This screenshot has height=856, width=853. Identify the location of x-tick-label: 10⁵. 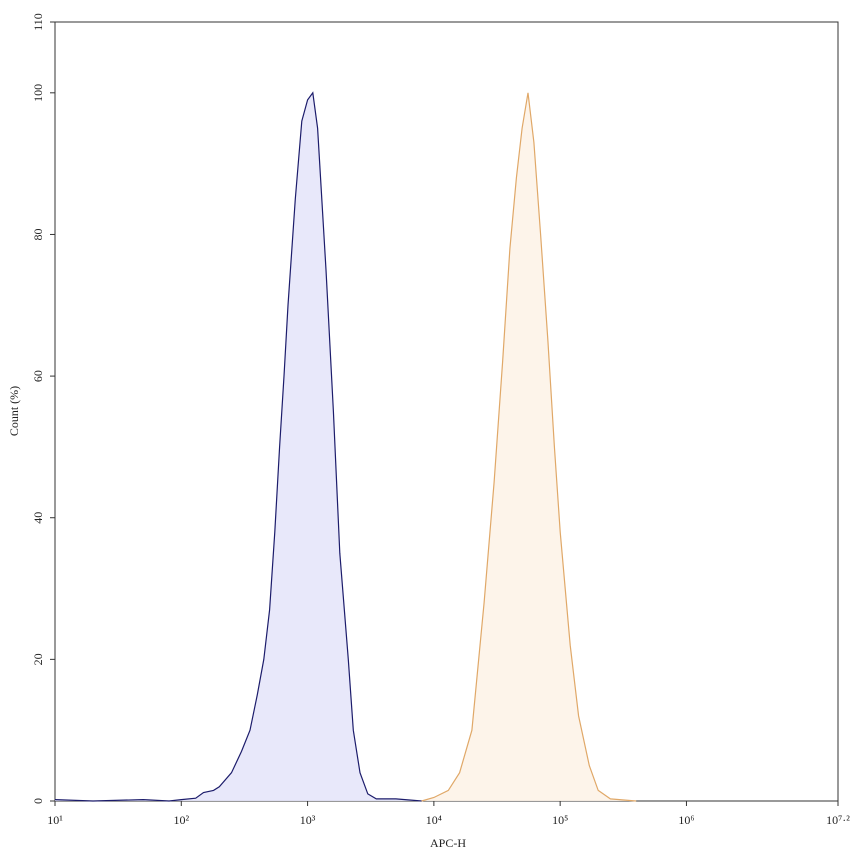
(560, 820).